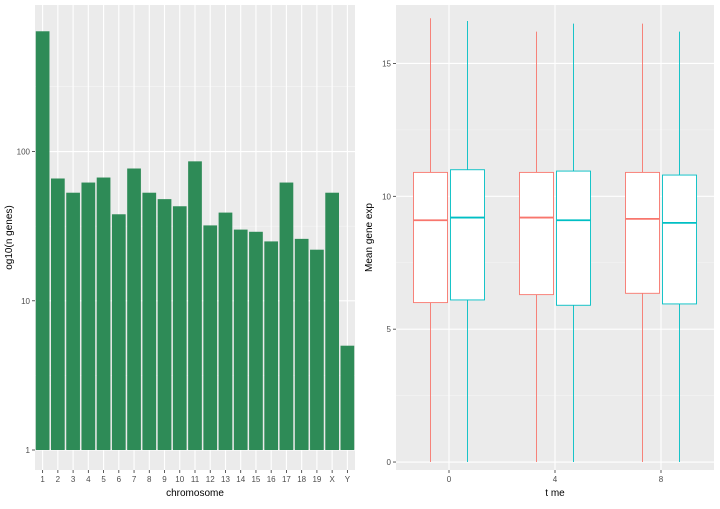 The width and height of the screenshot is (720, 509). What do you see at coordinates (555, 493) in the screenshot?
I see `boxplot-x-axis-label: t me` at bounding box center [555, 493].